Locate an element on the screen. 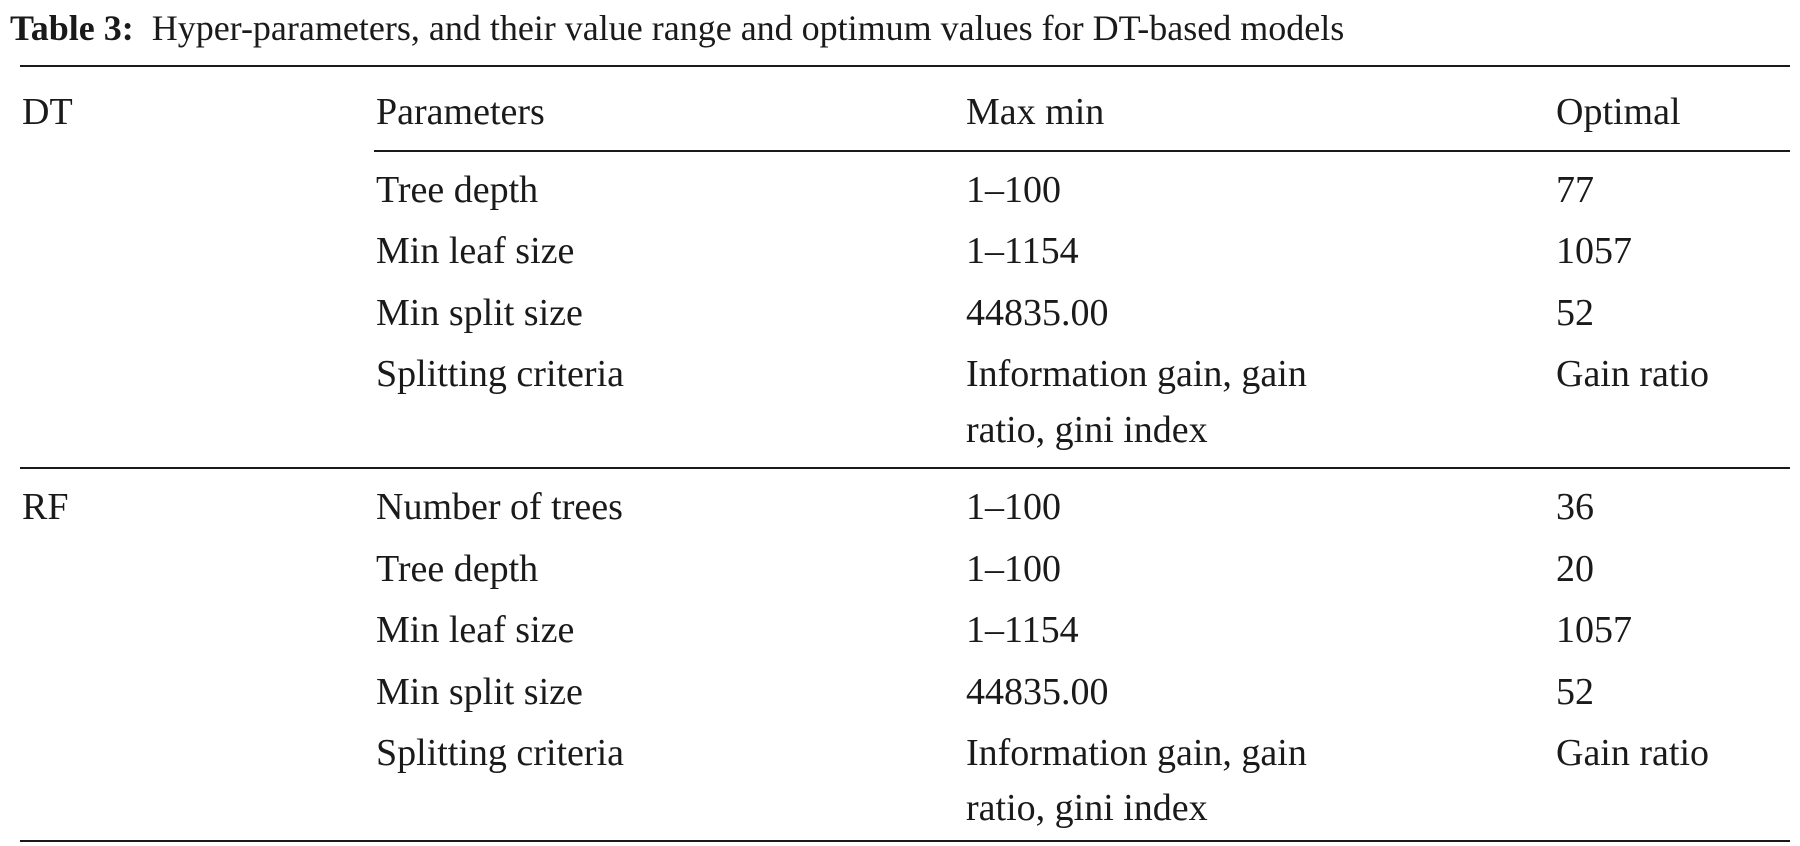 The height and width of the screenshot is (846, 1800). optimal-cell: 77 is located at coordinates (1575, 190).